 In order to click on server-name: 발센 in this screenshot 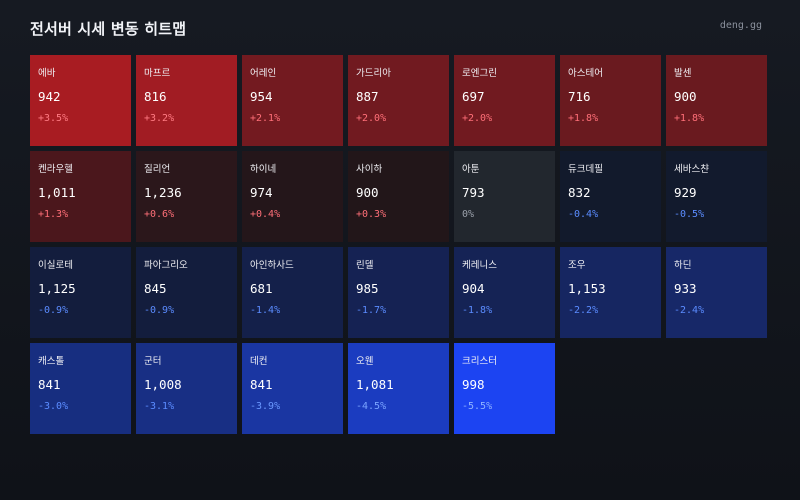, I will do `click(683, 73)`.